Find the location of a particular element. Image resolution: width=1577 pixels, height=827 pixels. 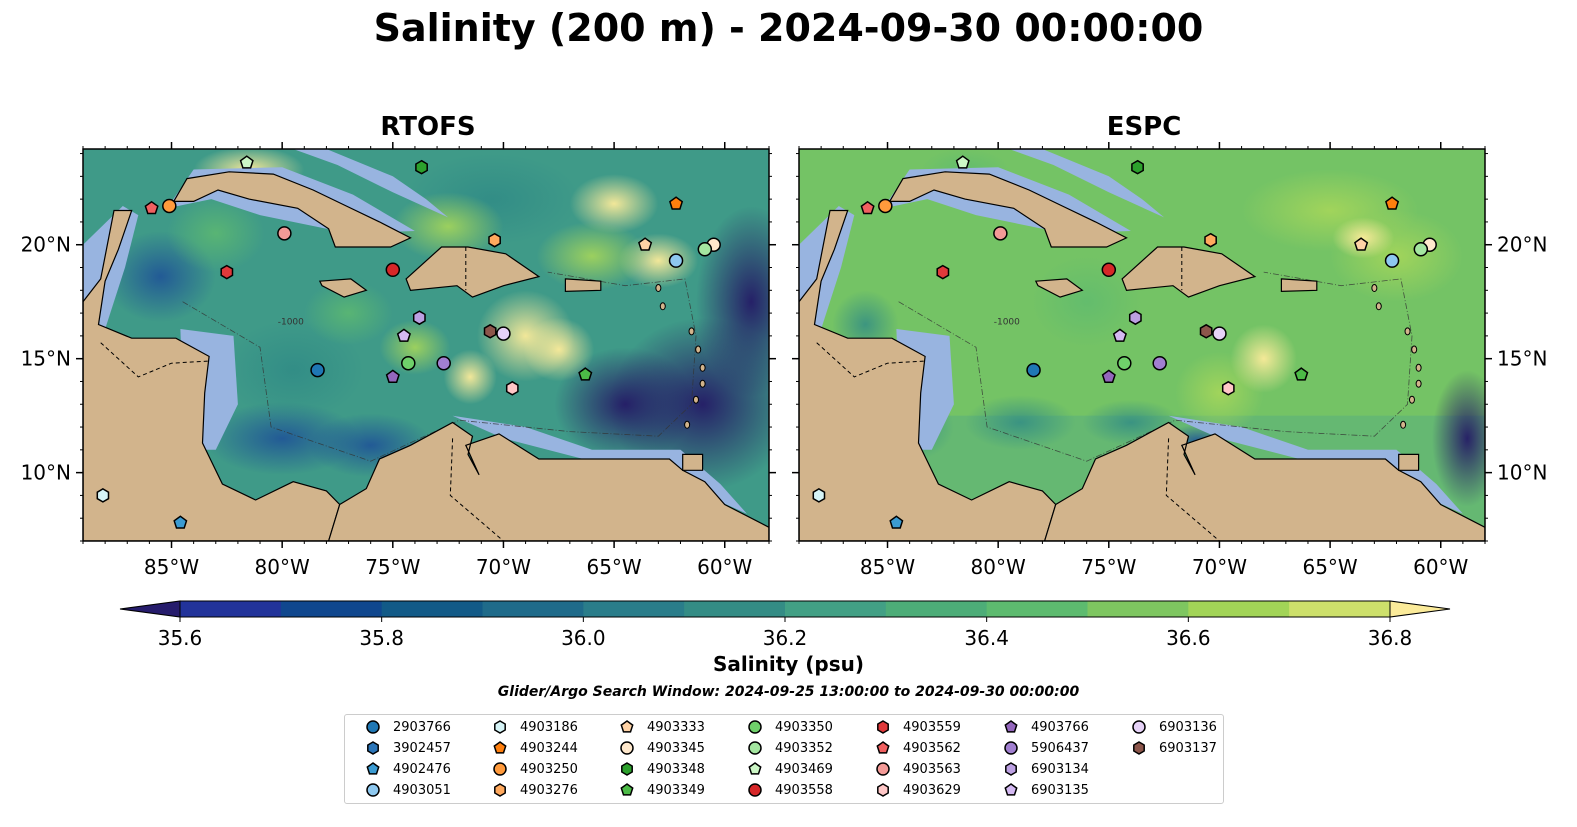

legend-item-4903244: 4903244 is located at coordinates (534, 748).